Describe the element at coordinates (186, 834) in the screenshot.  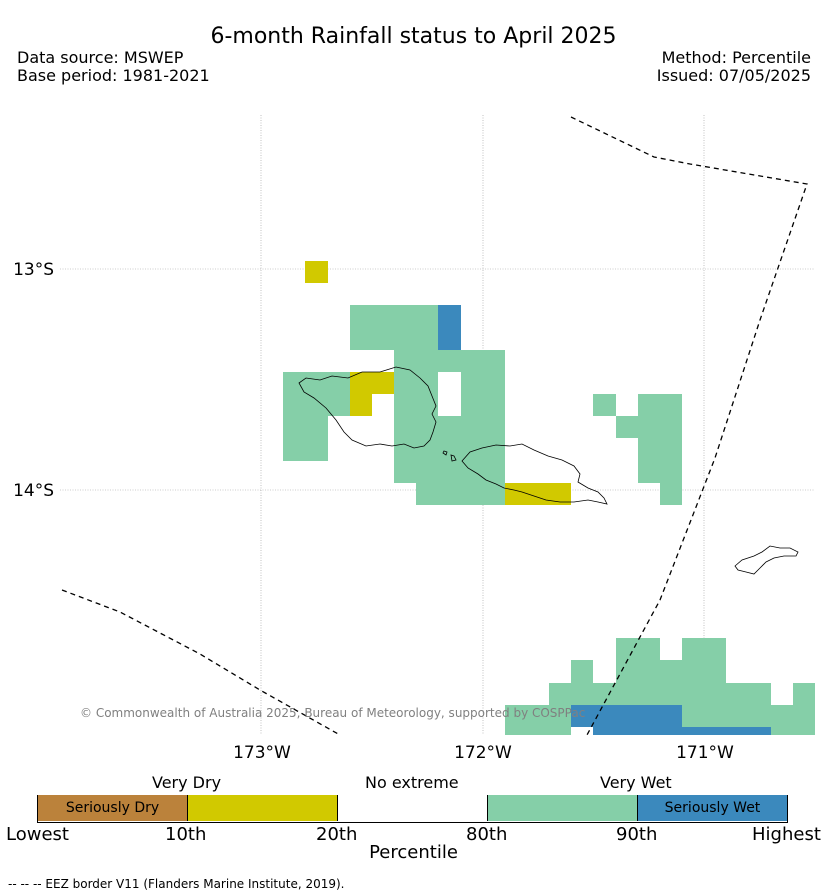
I see `legend-tick-10th: 10th` at that location.